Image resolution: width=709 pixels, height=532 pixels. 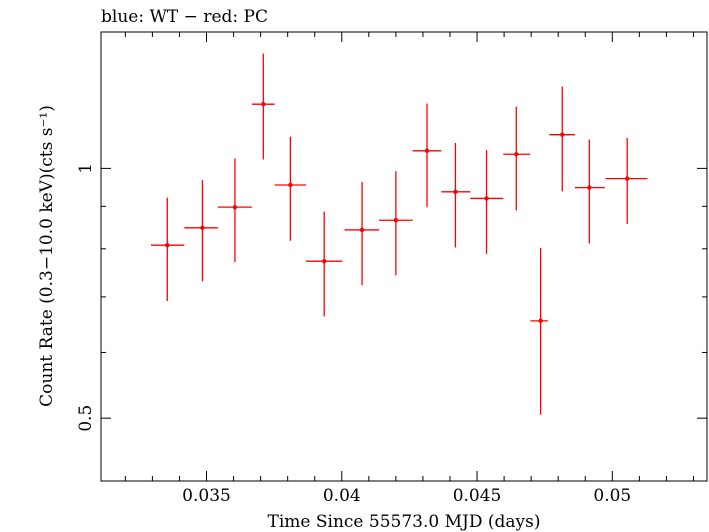 I want to click on y-tick-label: 1, so click(x=86, y=168).